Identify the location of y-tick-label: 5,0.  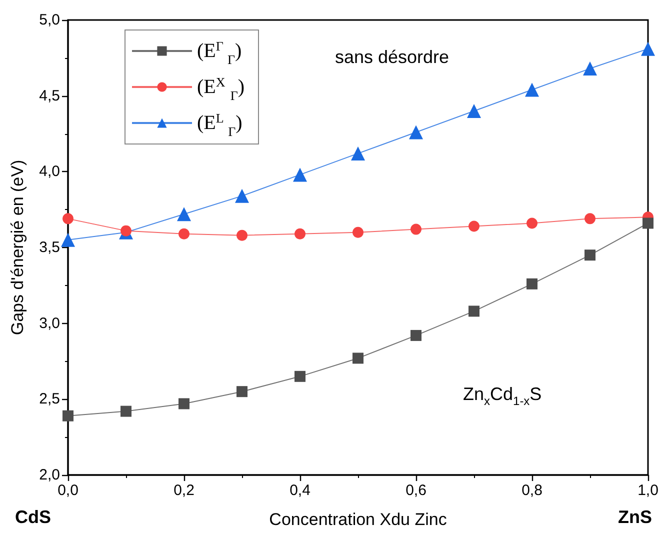
(49, 20).